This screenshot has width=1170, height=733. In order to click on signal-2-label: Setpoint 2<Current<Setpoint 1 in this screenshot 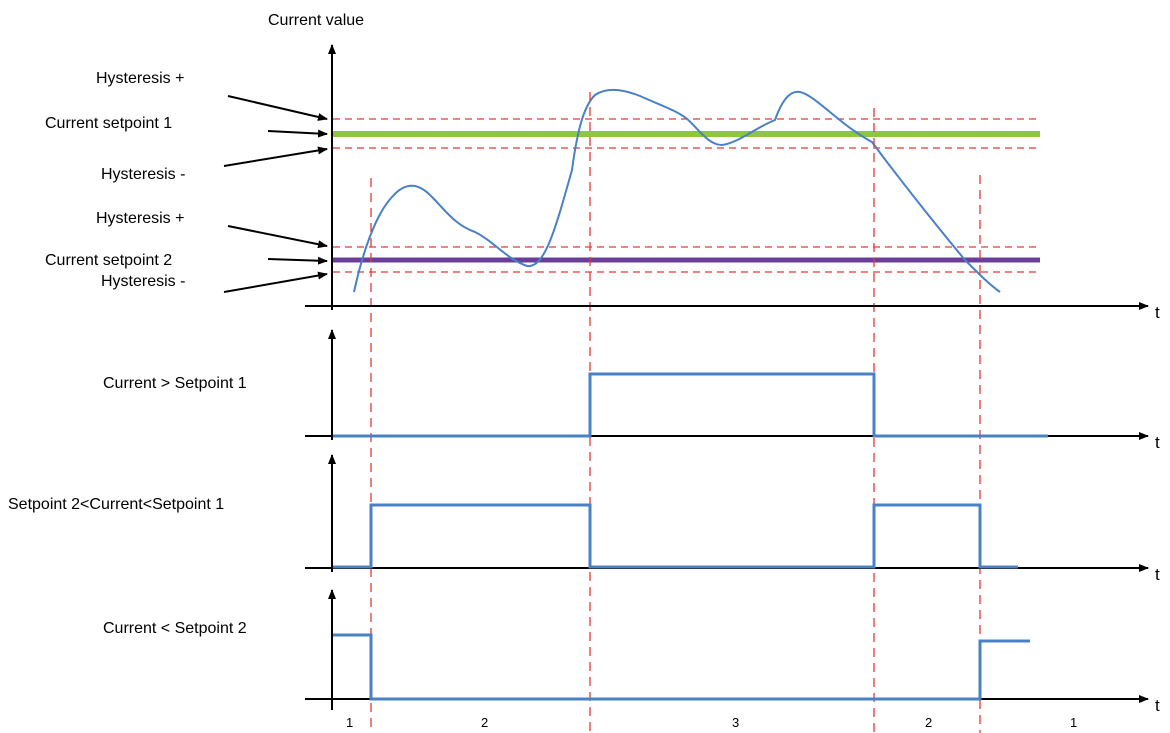, I will do `click(116, 504)`.